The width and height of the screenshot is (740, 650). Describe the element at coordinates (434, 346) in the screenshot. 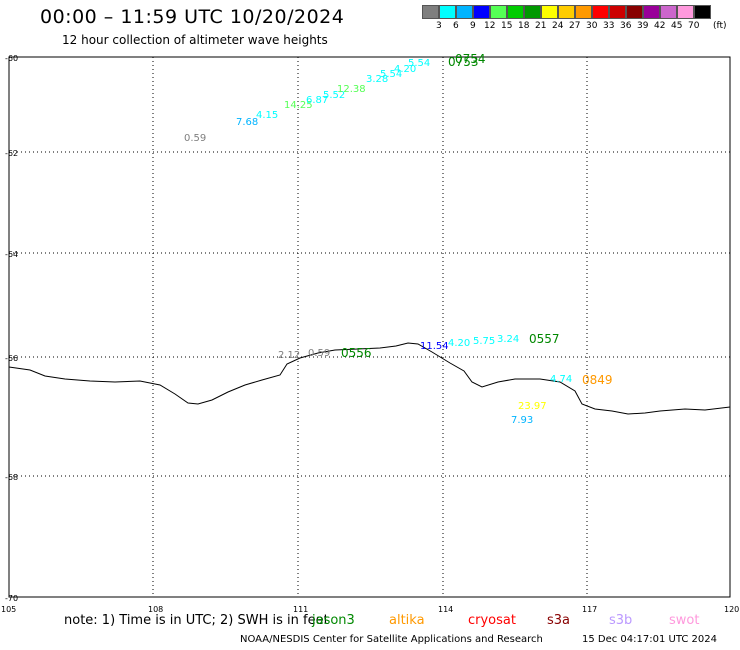

I see `wave-height-label: 11.54` at that location.